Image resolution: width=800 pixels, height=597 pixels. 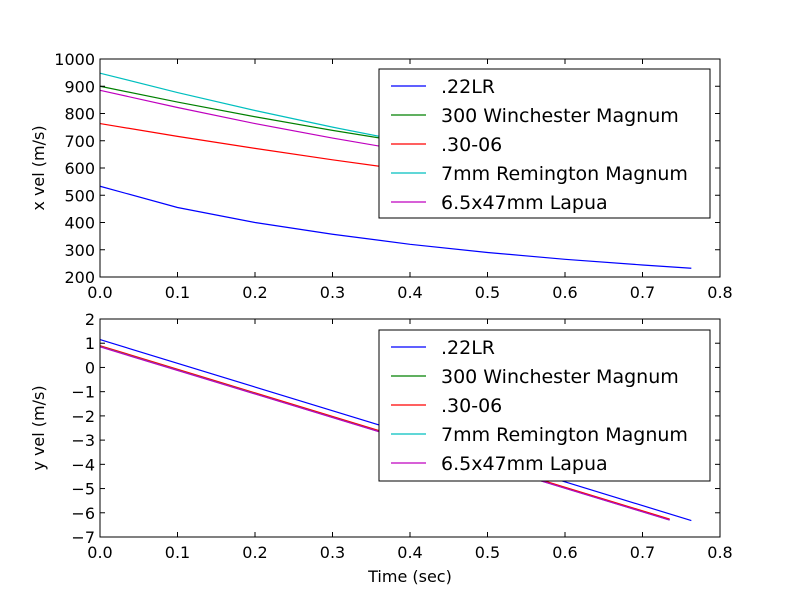 I want to click on y-tick-label: −2, so click(x=83, y=416).